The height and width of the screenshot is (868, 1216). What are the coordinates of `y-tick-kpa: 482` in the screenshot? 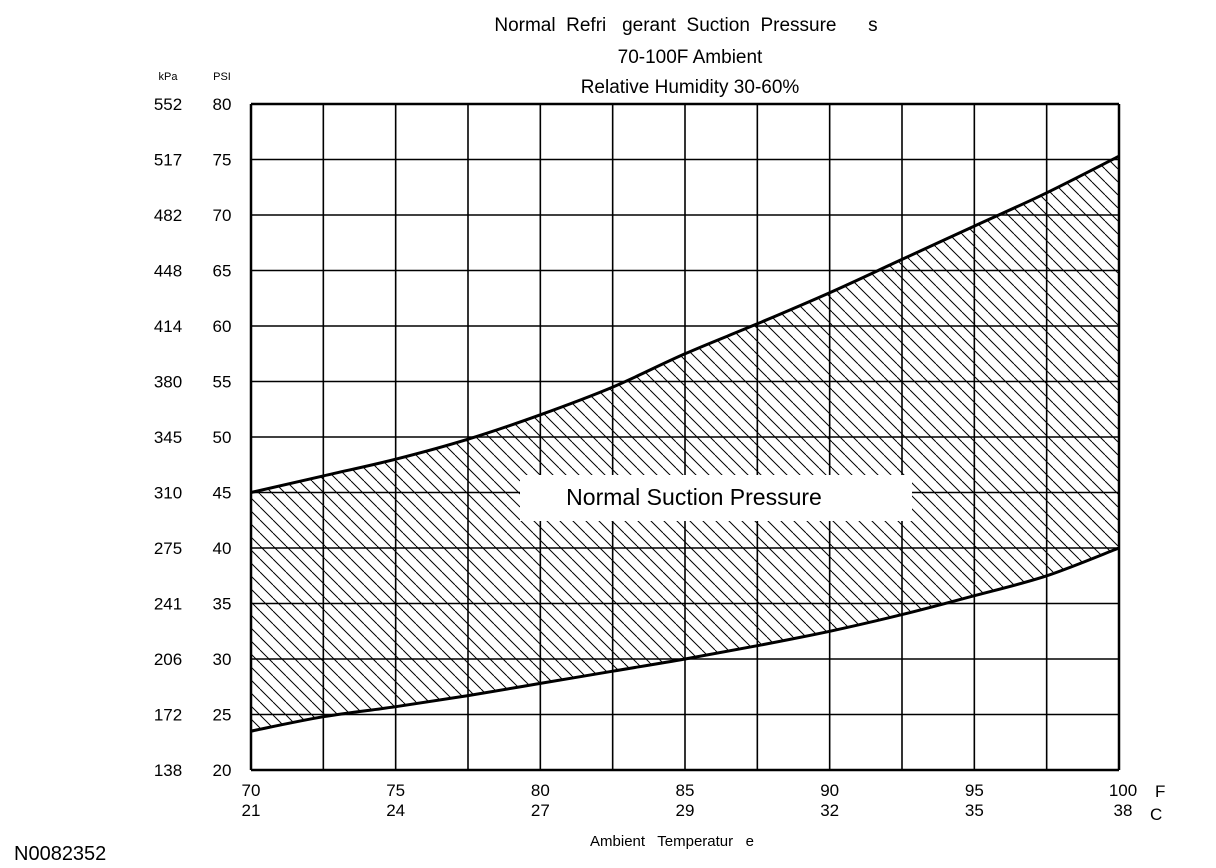 It's located at (168, 215).